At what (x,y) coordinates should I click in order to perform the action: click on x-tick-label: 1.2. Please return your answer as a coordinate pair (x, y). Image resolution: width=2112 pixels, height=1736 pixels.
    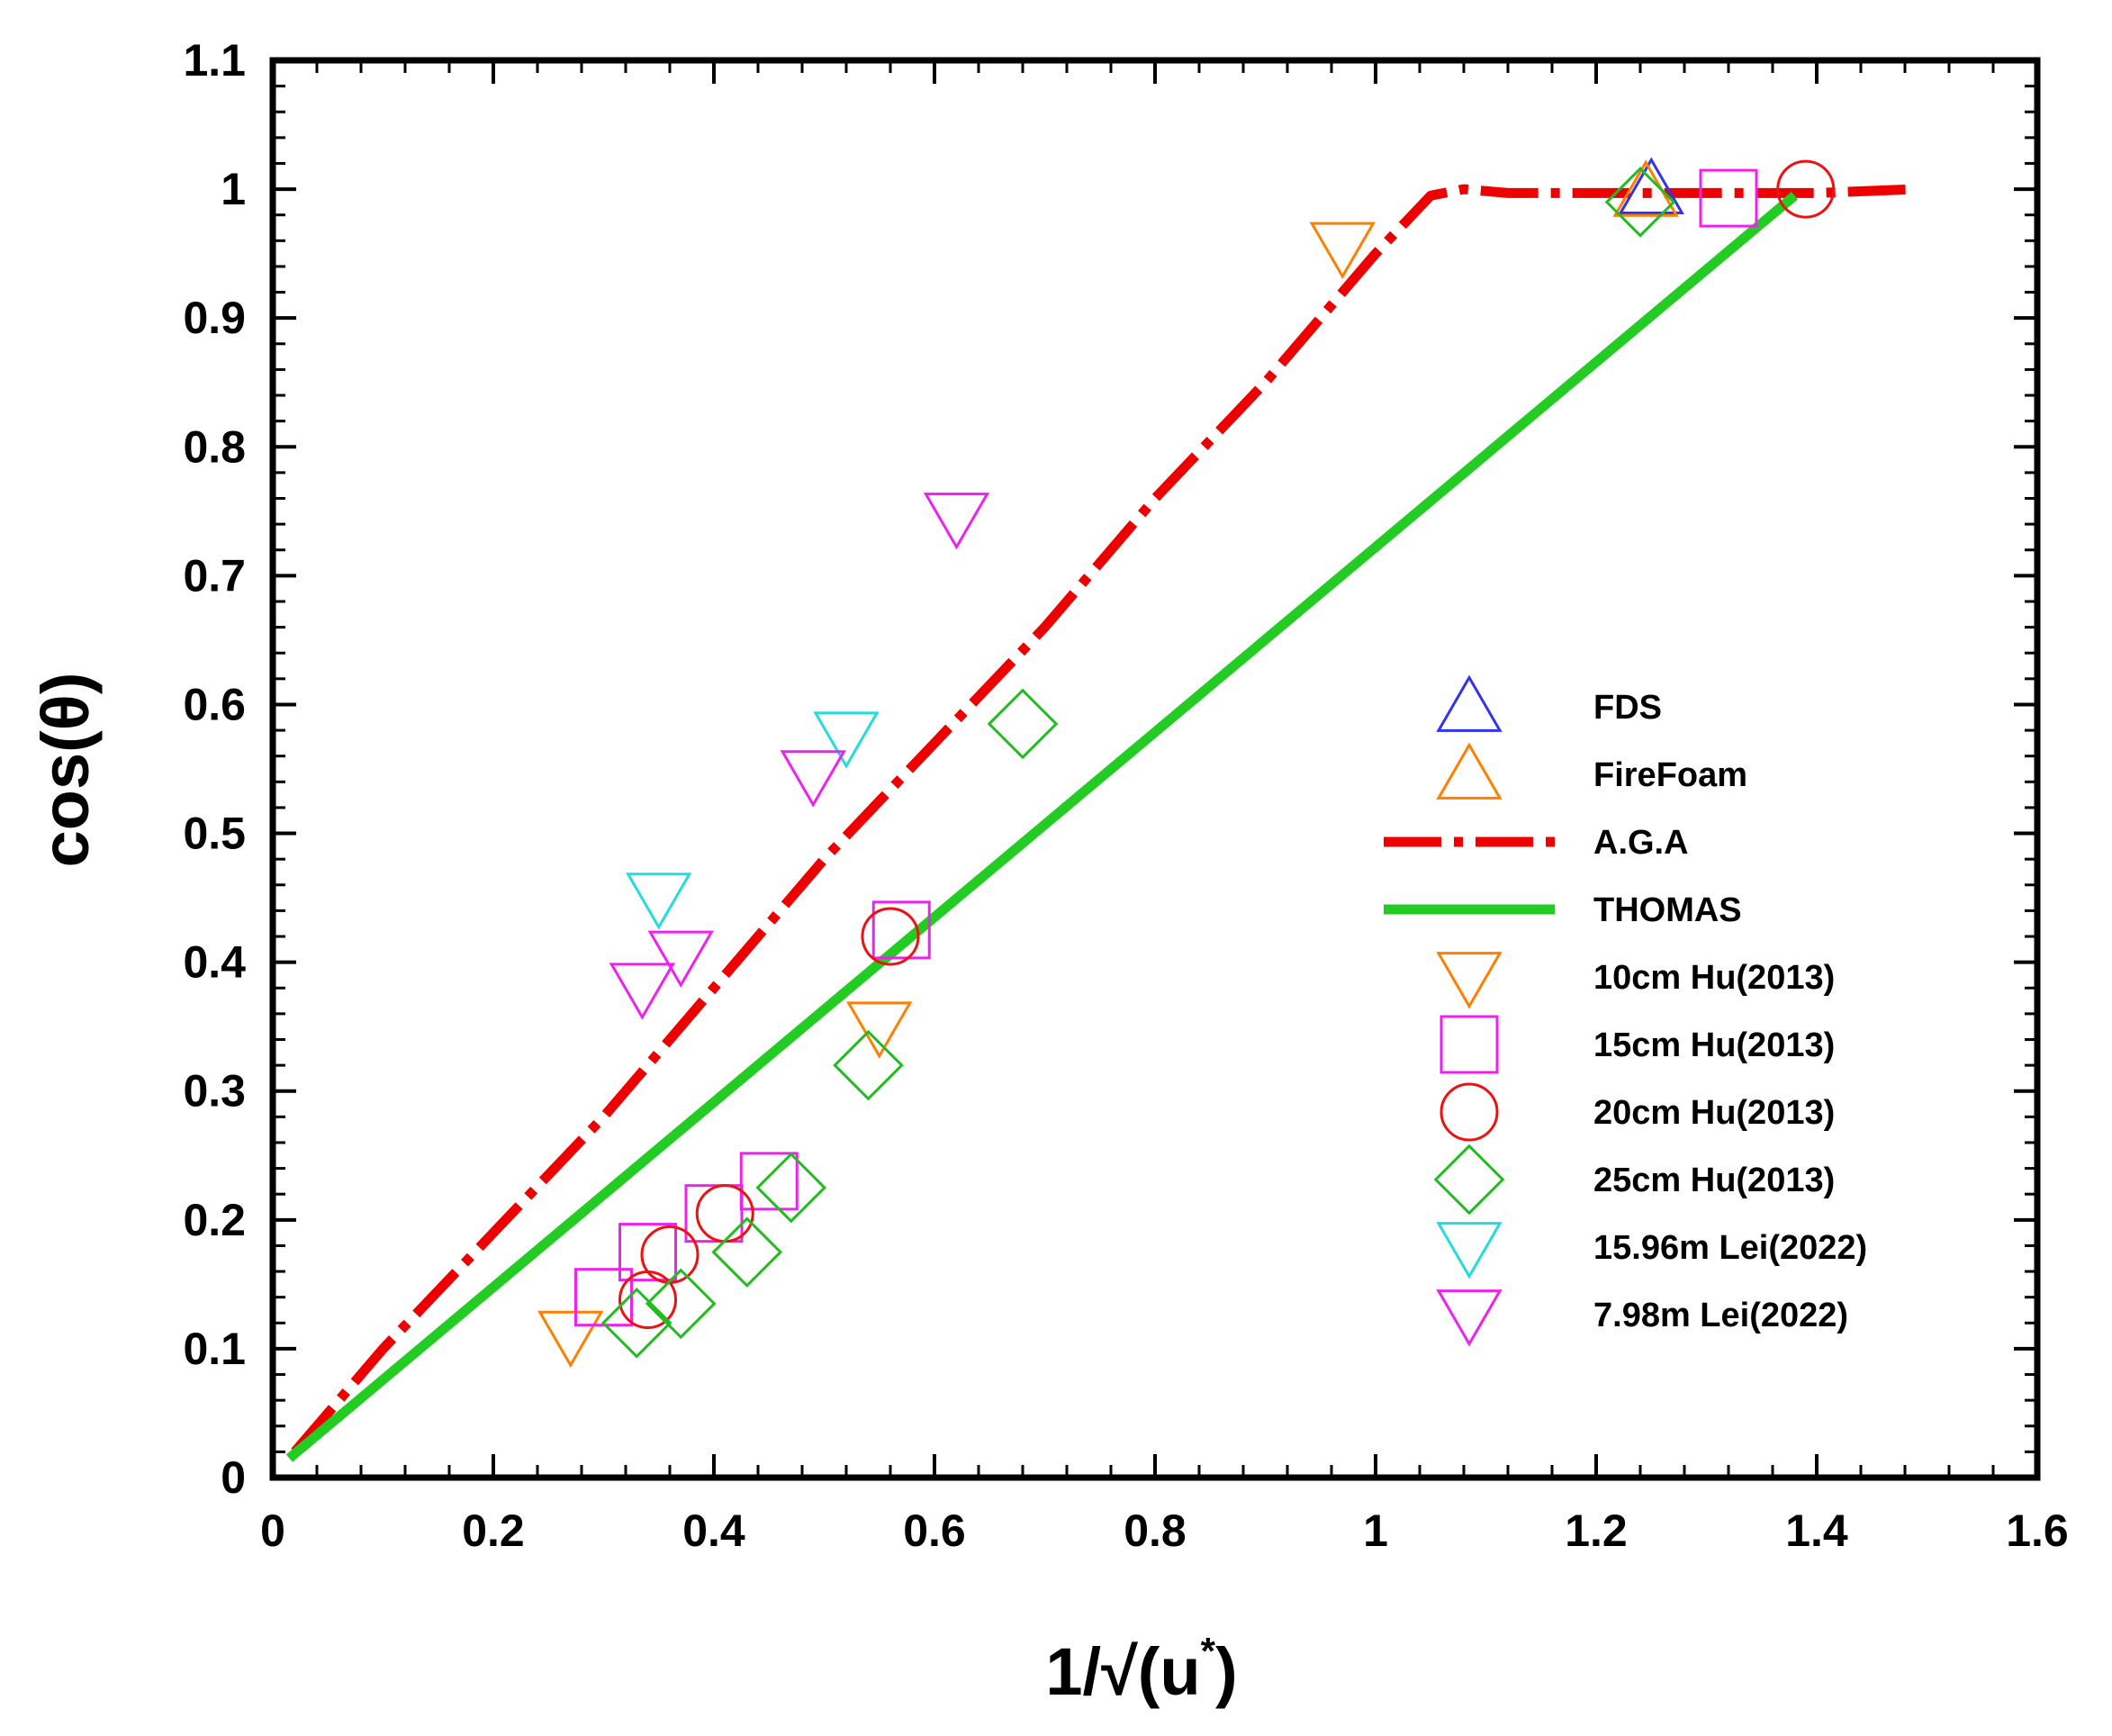
    Looking at the image, I should click on (1596, 1530).